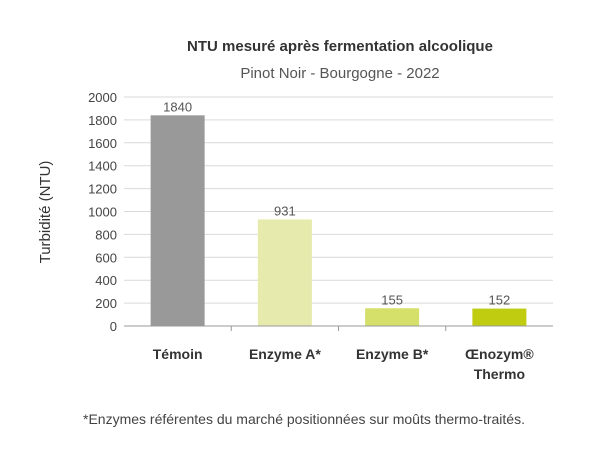 The width and height of the screenshot is (600, 464). I want to click on category-label: Témoin, so click(178, 354).